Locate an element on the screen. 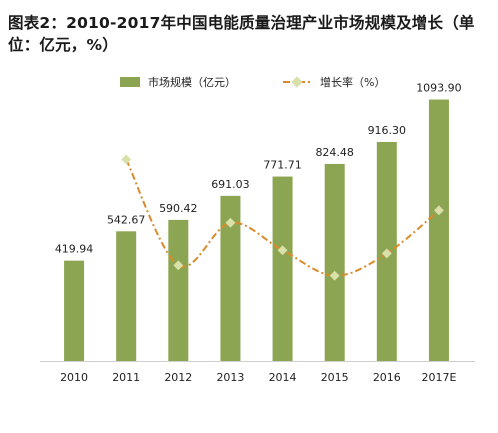 The image size is (498, 433). bar-2017E is located at coordinates (438, 230).